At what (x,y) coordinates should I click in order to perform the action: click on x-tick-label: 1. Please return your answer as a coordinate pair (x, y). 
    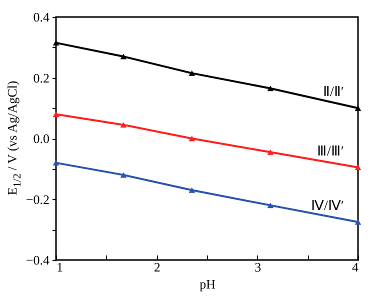
    Looking at the image, I should click on (59, 267).